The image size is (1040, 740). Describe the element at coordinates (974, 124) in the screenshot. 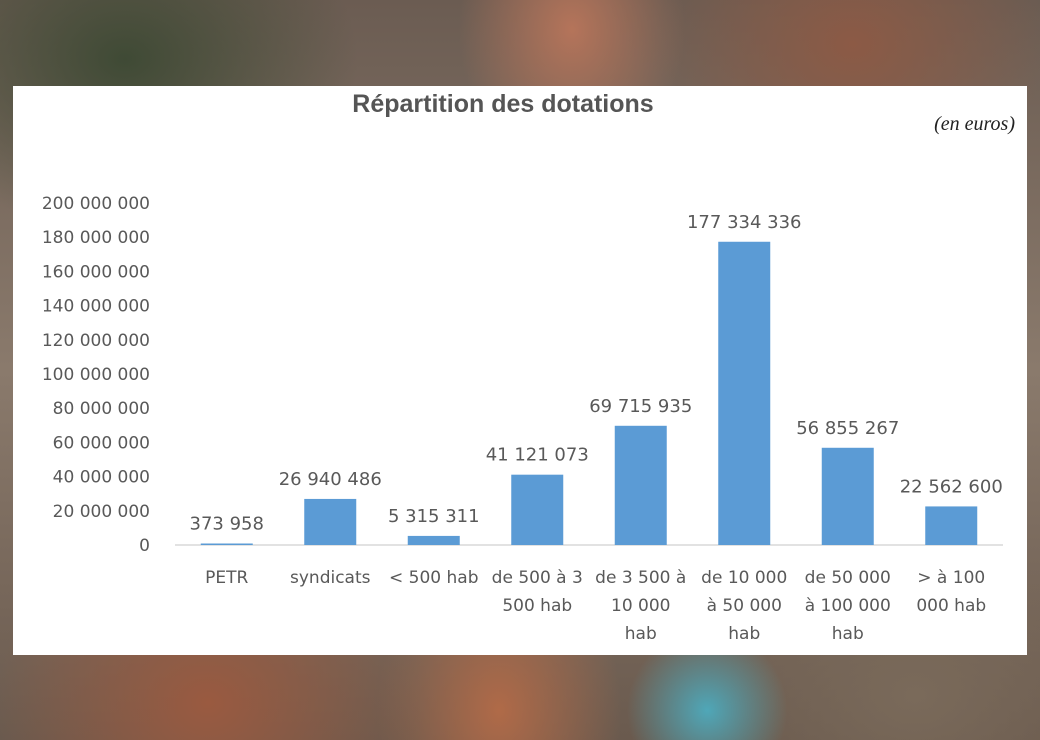

I see `unit-note: (en euros)` at that location.